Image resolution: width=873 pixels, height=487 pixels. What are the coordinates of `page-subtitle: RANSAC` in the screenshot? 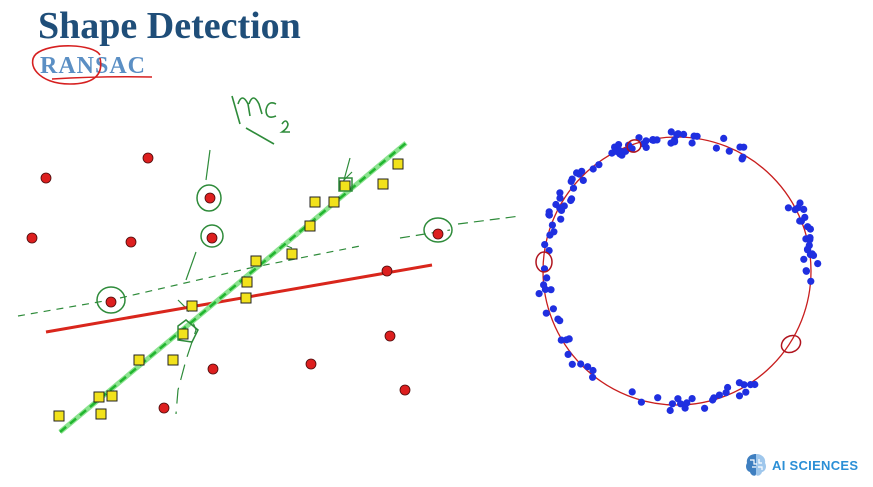 It's located at (93, 66).